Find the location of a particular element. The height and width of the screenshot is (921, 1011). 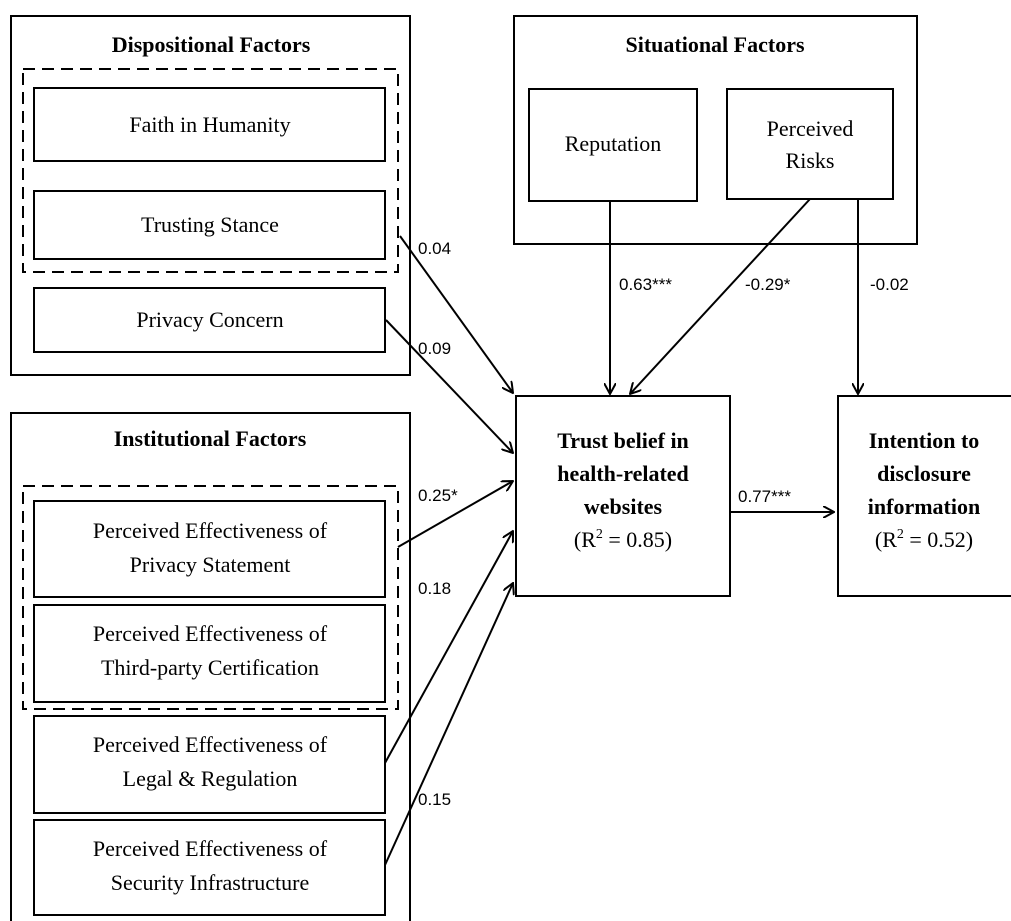

intention-r-squared: (R2 = 0.52) is located at coordinates (924, 539).